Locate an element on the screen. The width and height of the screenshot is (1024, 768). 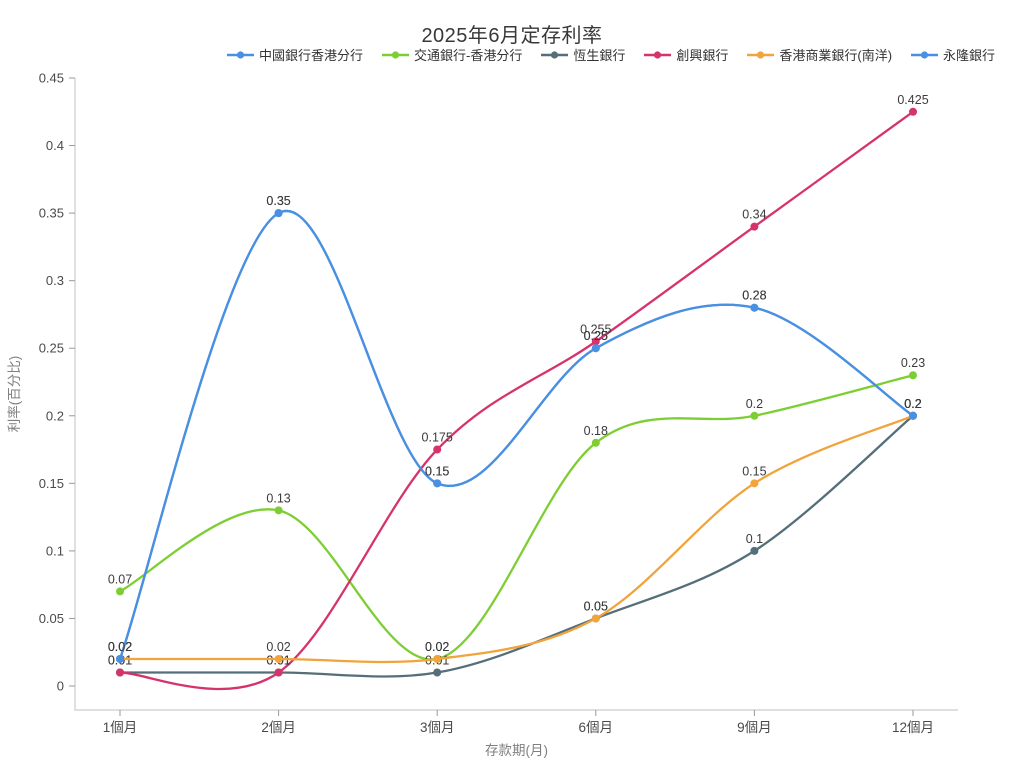
y-tick-label: 0.25 is located at coordinates (51, 348).